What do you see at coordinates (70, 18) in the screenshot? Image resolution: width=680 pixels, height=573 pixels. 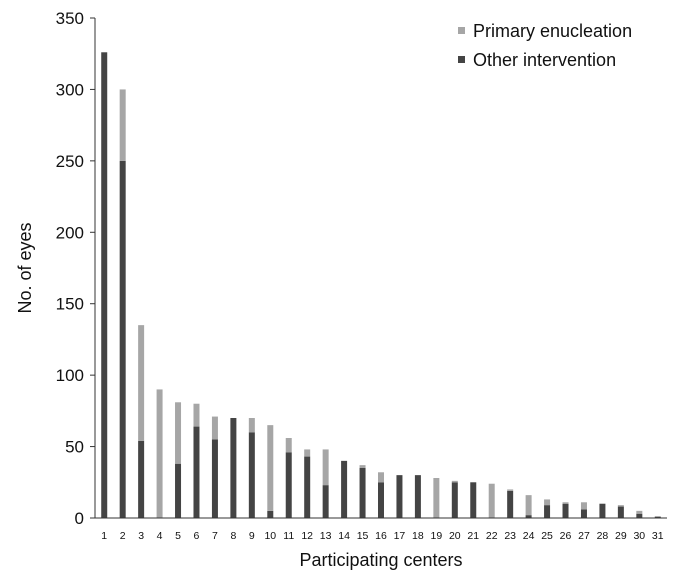 I see `y-tick-label: 350` at bounding box center [70, 18].